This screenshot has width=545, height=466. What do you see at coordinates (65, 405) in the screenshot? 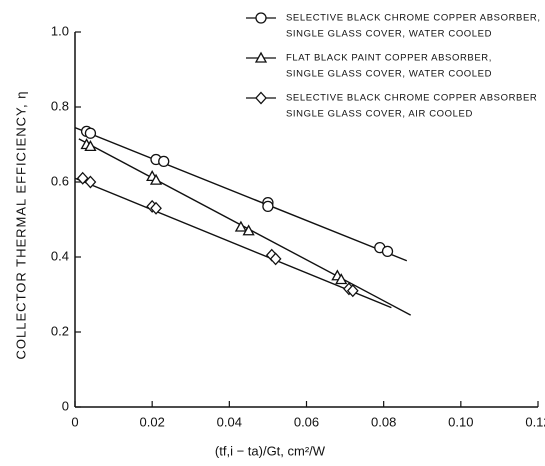
I see `y-tick-label: 0` at bounding box center [65, 405].